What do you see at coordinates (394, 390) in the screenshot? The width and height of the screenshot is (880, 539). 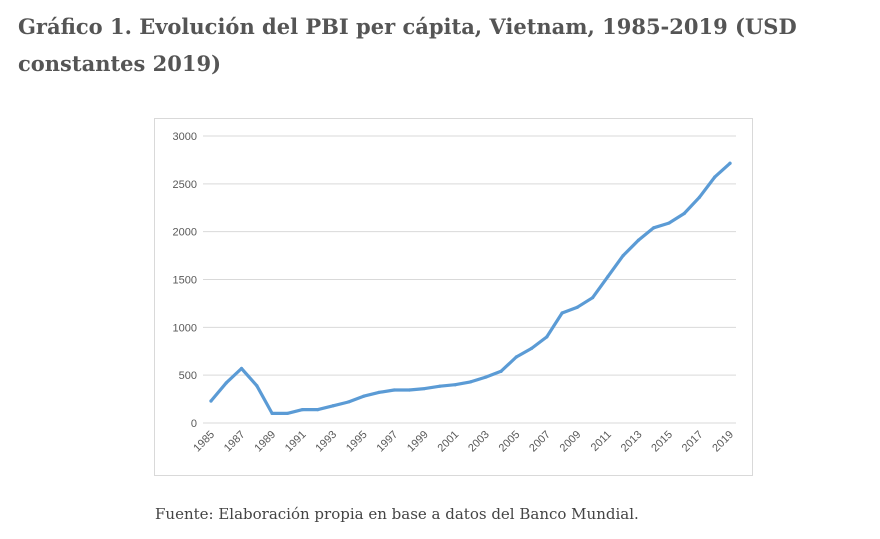 I see `data-point-1997` at bounding box center [394, 390].